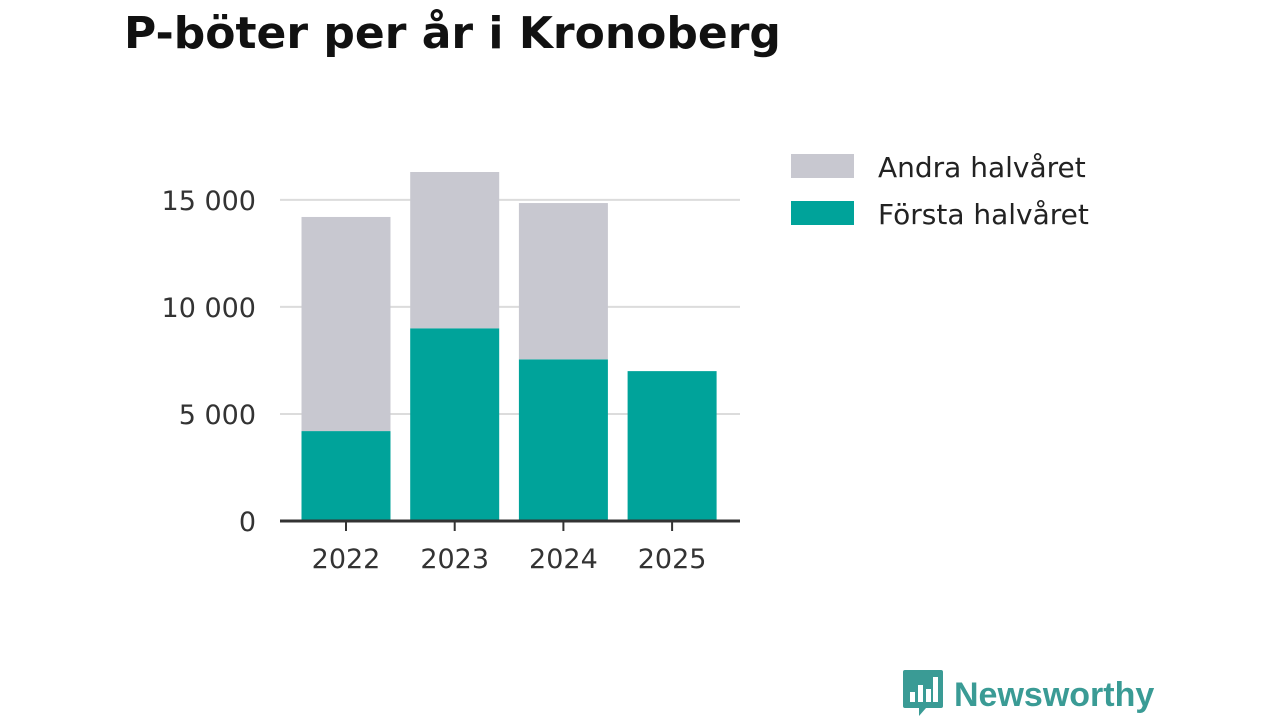  I want to click on bar-forsta-halvaret-2022, so click(346, 476).